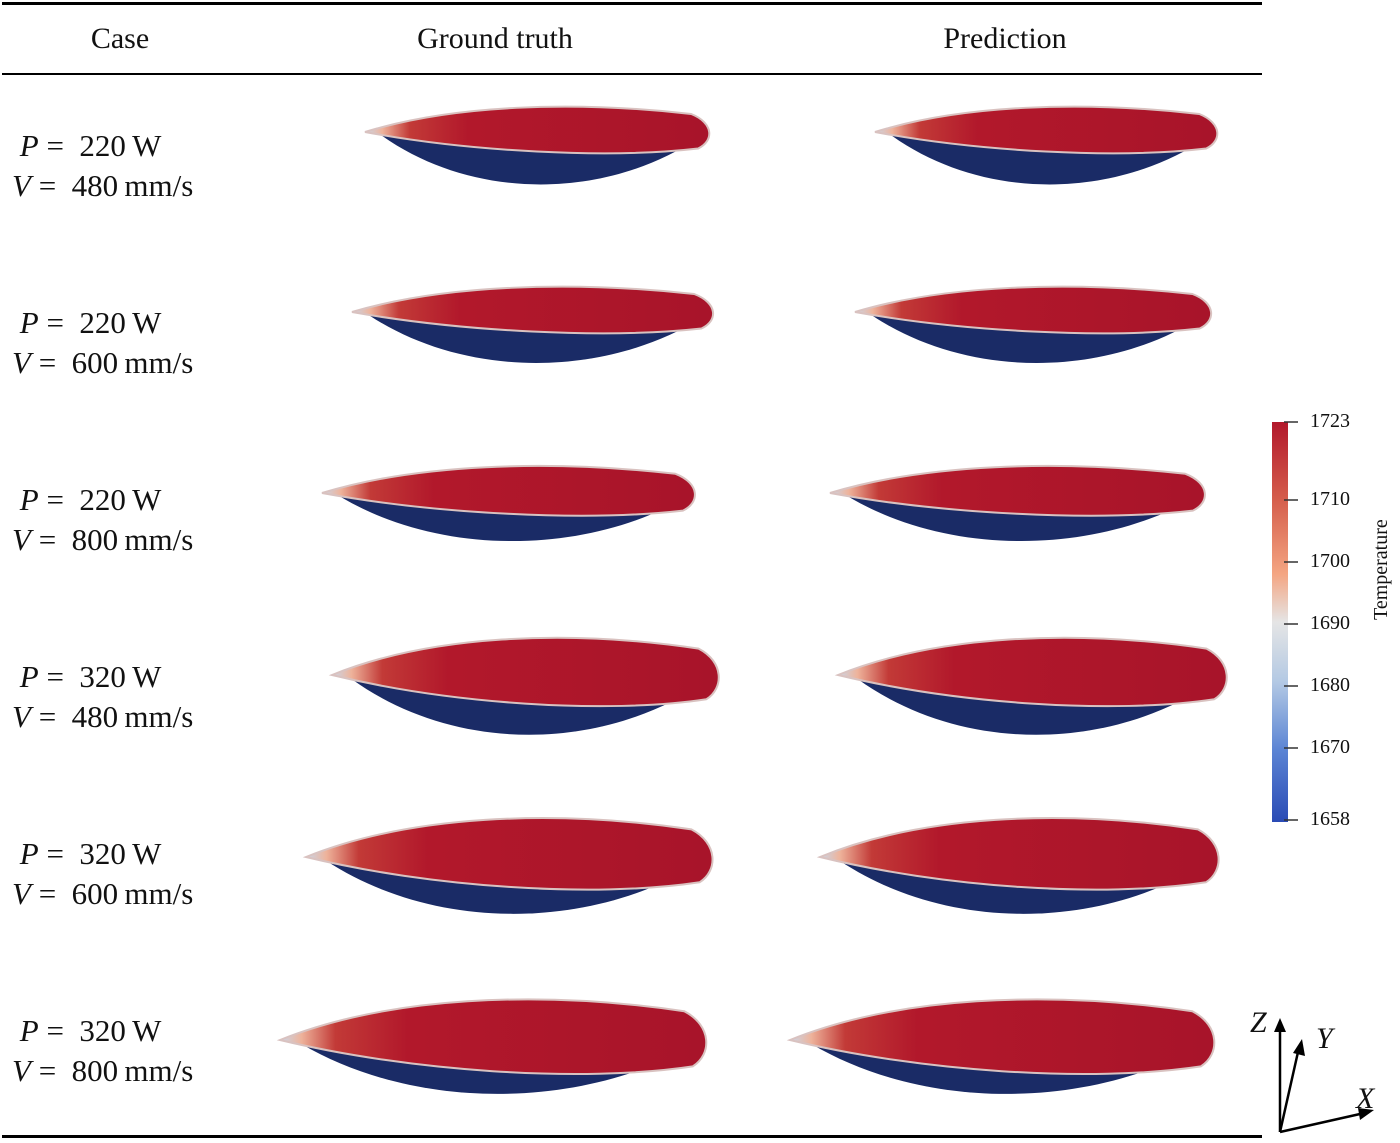  What do you see at coordinates (632, 1136) in the screenshot?
I see `table-bottom-rule` at bounding box center [632, 1136].